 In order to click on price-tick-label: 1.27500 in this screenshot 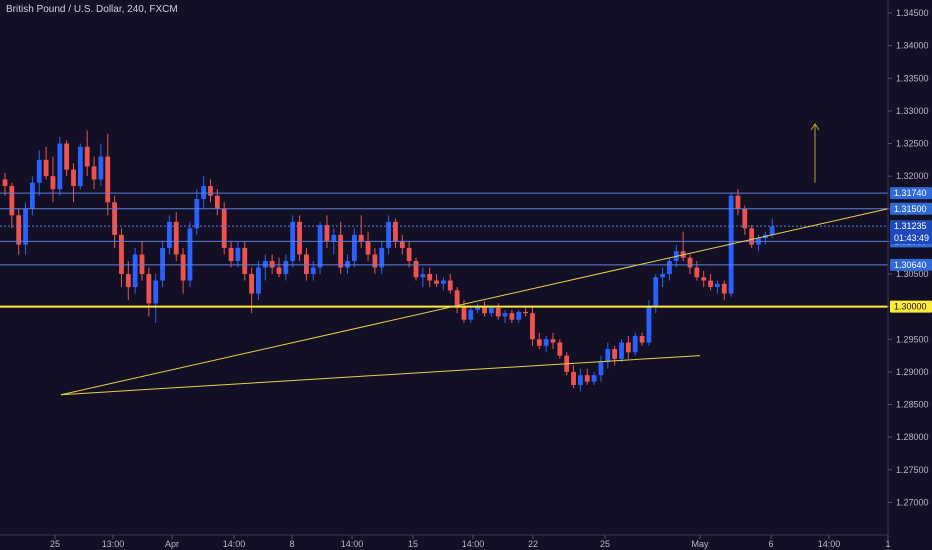, I will do `click(912, 470)`.